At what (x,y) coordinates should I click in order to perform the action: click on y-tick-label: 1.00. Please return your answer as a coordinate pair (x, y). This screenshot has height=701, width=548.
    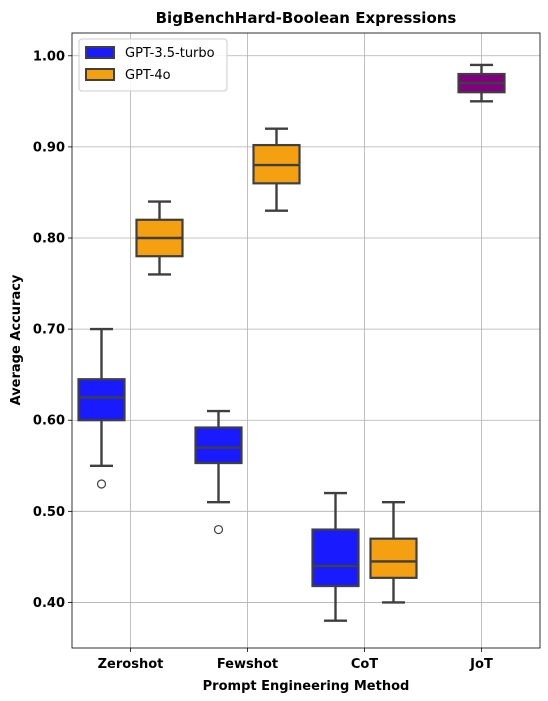
    Looking at the image, I should click on (49, 56).